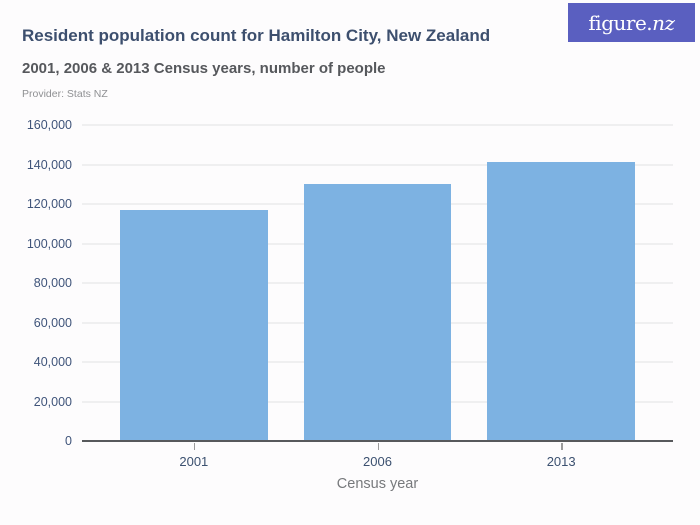 The width and height of the screenshot is (700, 525). Describe the element at coordinates (52, 322) in the screenshot. I see `y-axis-tick-label: 60,000` at that location.